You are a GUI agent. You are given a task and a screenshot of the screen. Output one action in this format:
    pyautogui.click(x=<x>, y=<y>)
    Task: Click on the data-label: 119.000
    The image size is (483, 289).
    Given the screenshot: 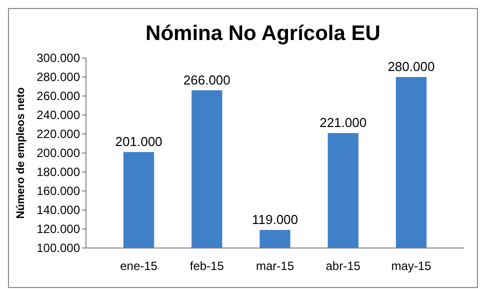 What is the action you would take?
    pyautogui.click(x=275, y=219)
    